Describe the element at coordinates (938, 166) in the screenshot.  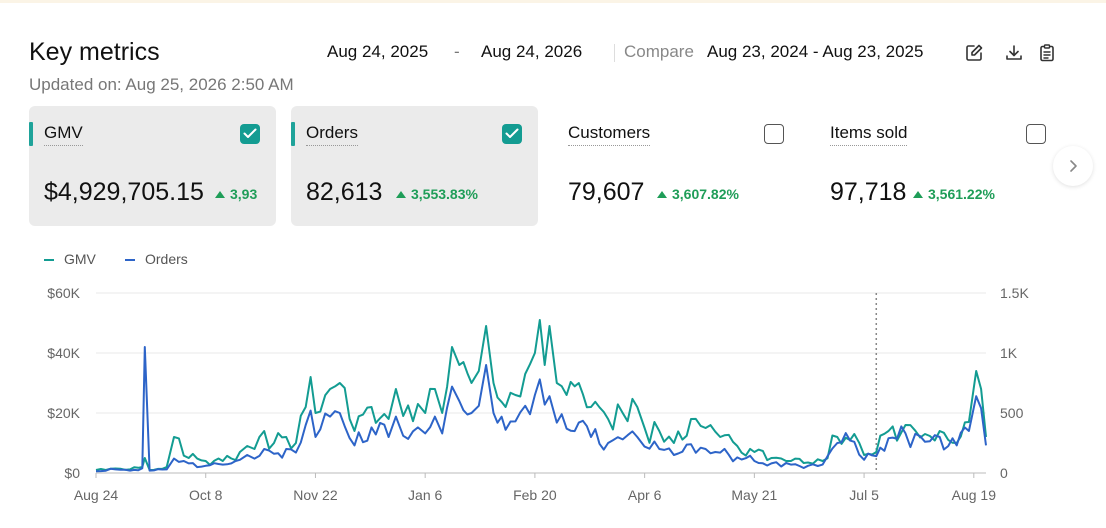
I see `metric-card-items-sold: Items sold 97,718 3,561.22%` at that location.